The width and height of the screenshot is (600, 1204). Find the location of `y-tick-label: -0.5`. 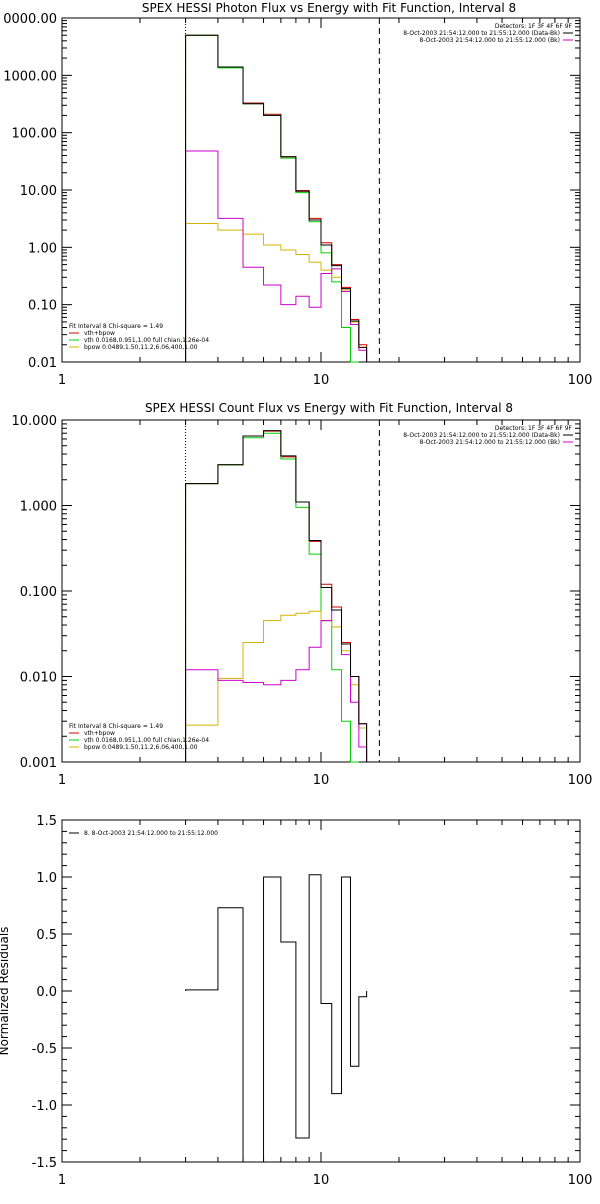

y-tick-label: -0.5 is located at coordinates (44, 1049).